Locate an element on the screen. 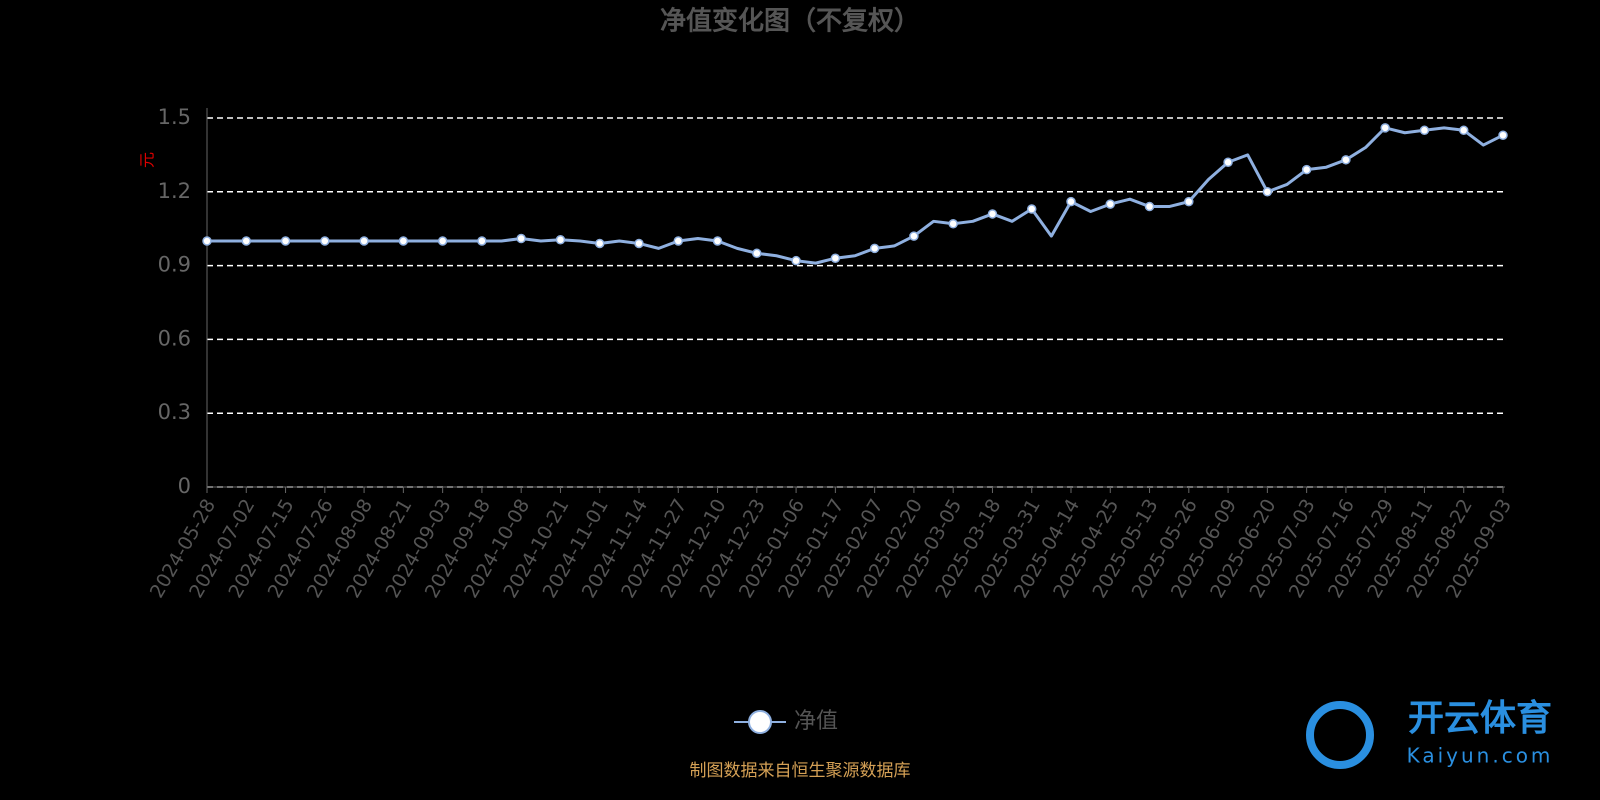 Image resolution: width=1600 pixels, height=800 pixels. legend-label: 净值 is located at coordinates (816, 721).